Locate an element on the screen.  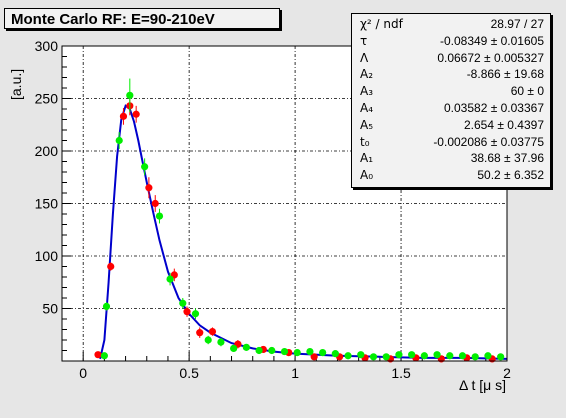
stat-name: t₀ is located at coordinates (365, 141).